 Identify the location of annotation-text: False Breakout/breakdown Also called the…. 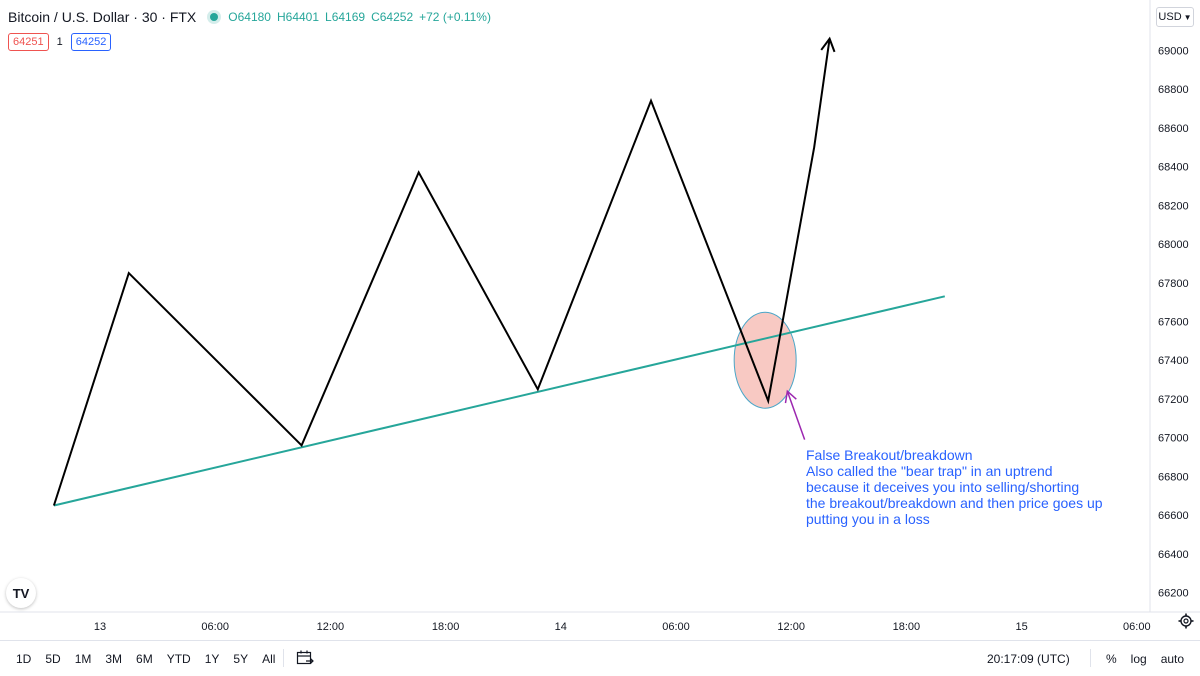
(954, 487).